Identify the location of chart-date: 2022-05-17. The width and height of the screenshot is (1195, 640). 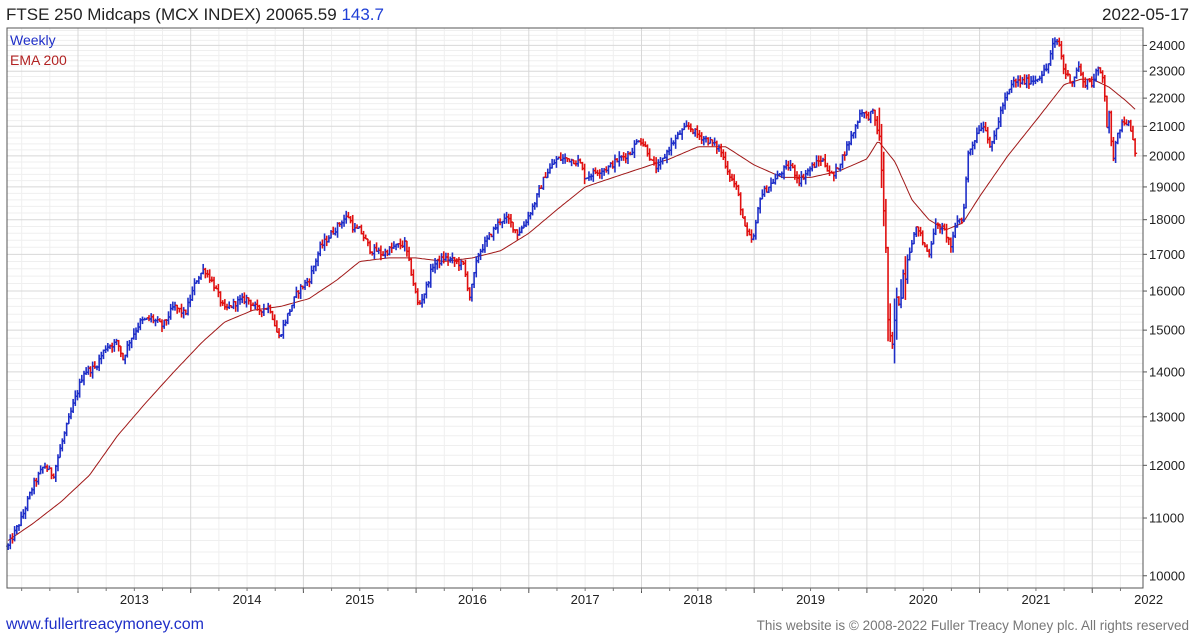
(1145, 14).